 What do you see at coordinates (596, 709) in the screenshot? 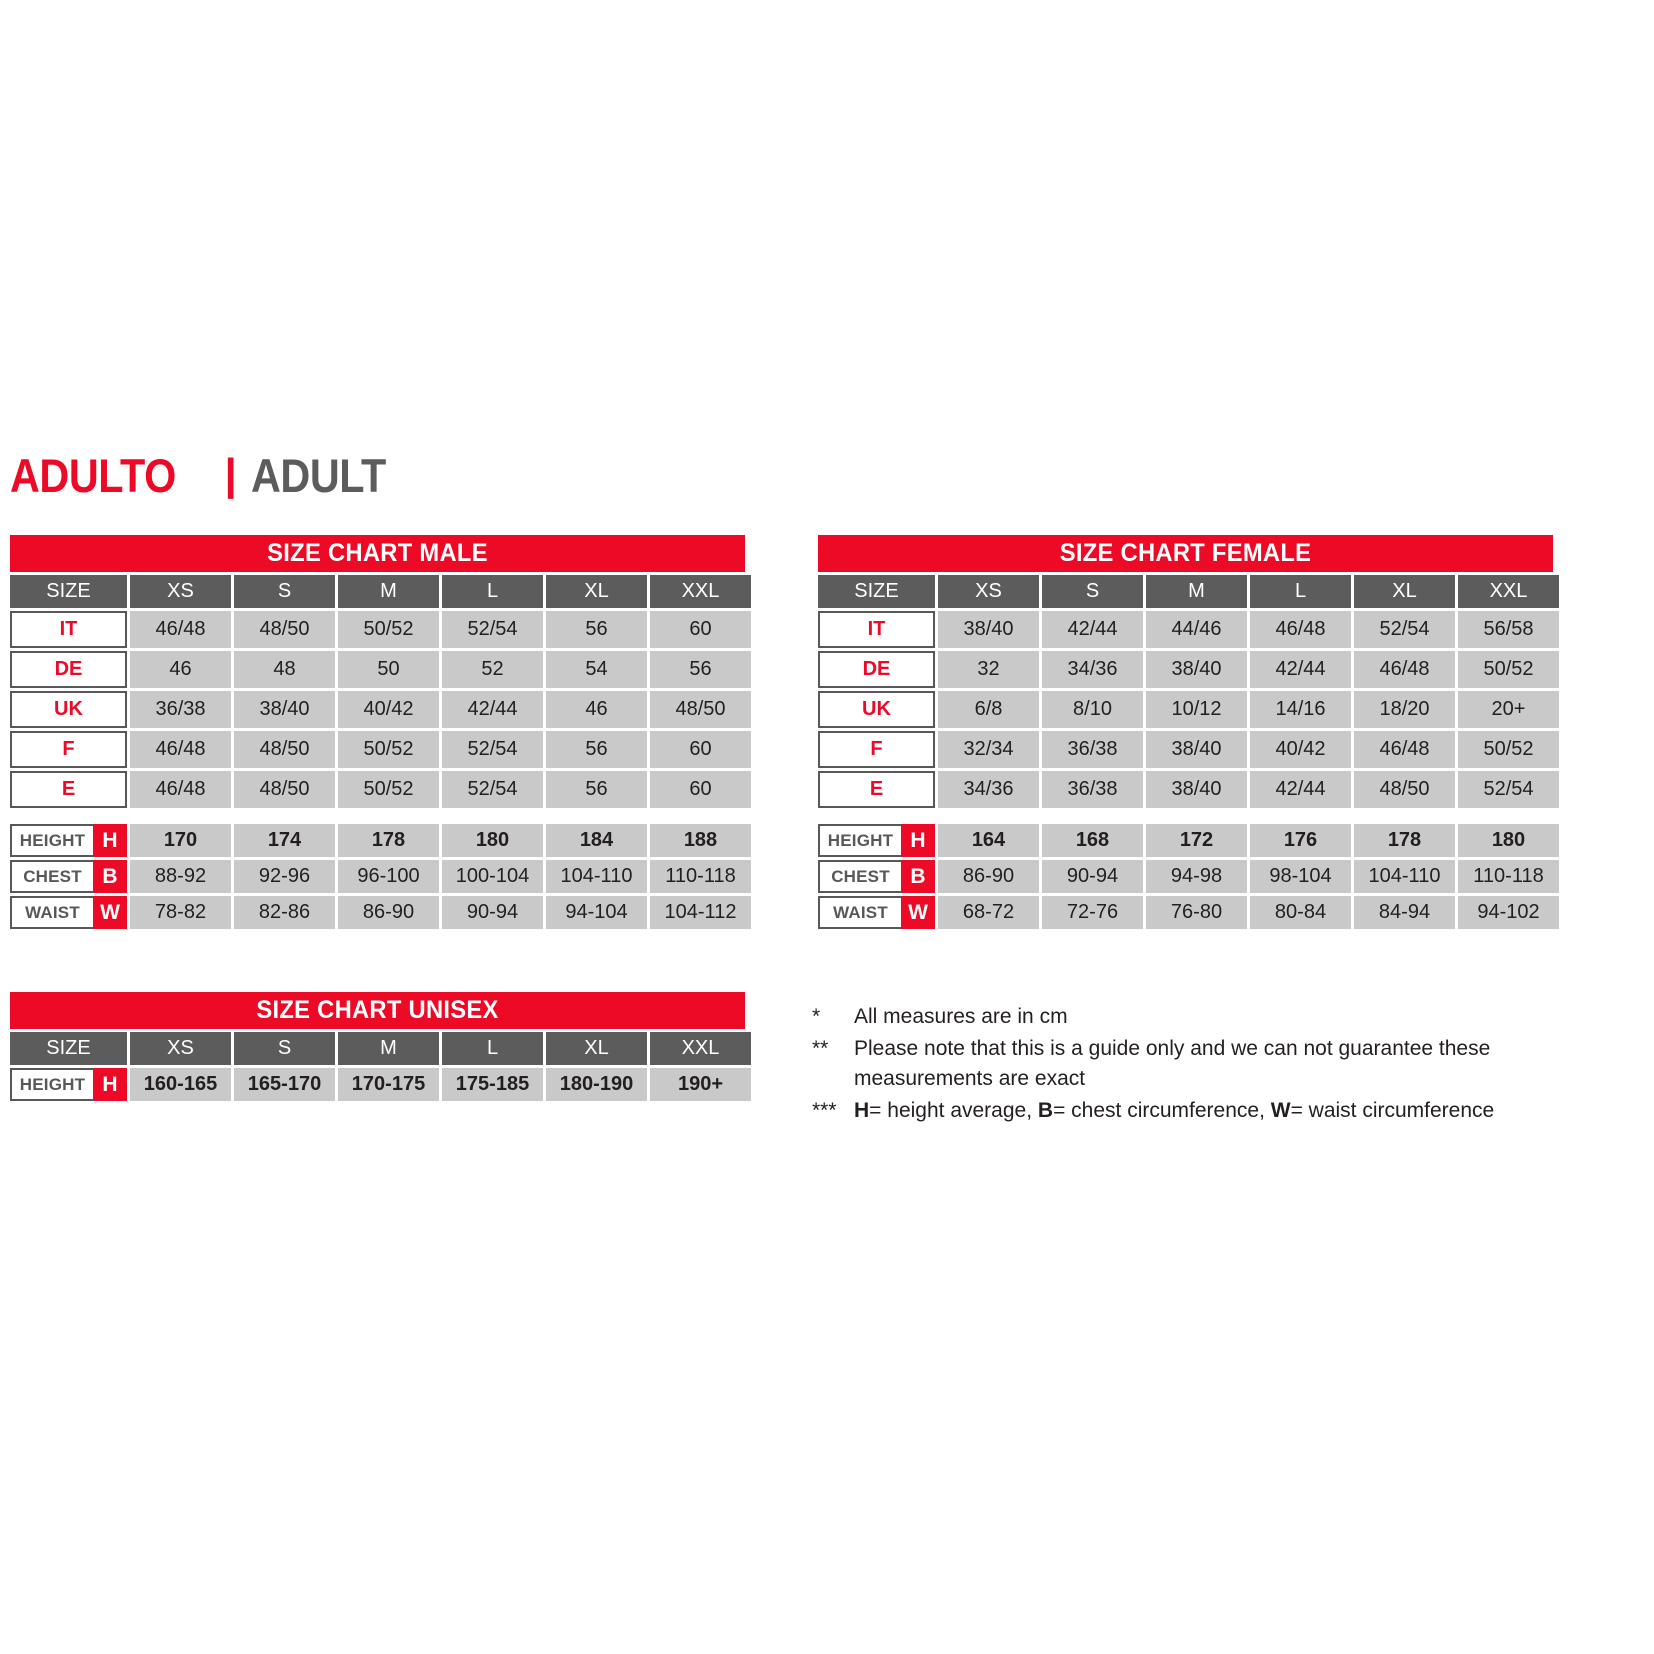
I see `table-cell: 46` at bounding box center [596, 709].